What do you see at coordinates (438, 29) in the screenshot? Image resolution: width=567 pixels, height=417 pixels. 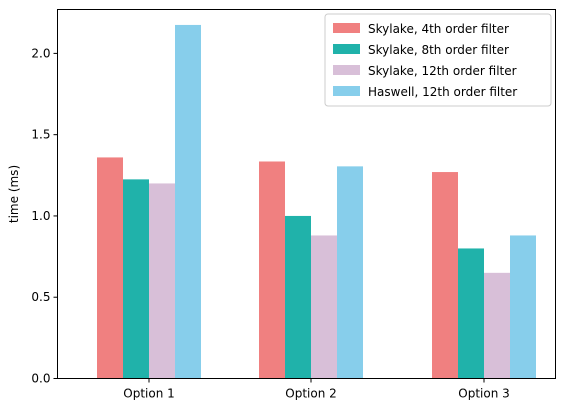 I see `legend-label-1: Skylake, 4th order filter` at bounding box center [438, 29].